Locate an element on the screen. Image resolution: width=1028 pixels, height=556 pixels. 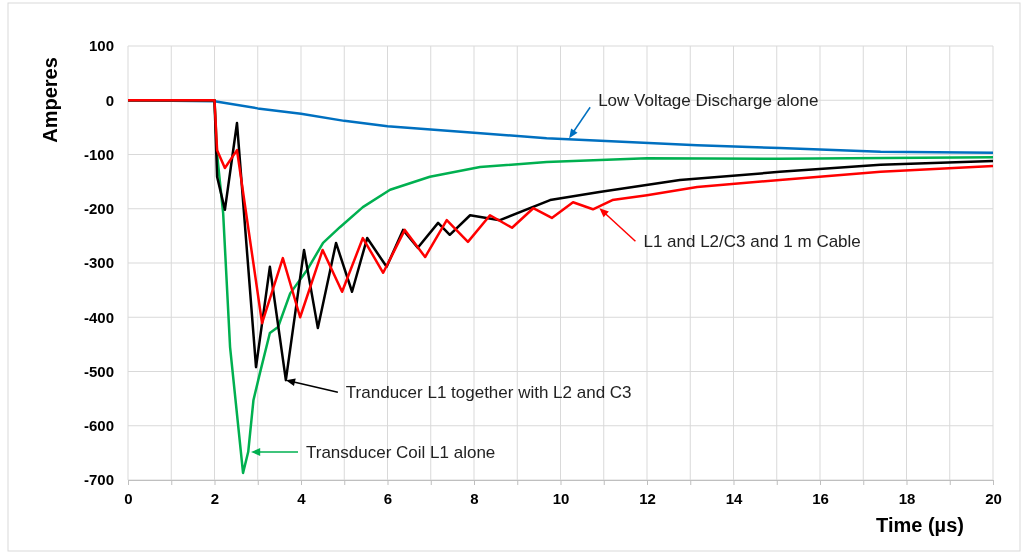
y-tick-label: -100 is located at coordinates (98, 154).